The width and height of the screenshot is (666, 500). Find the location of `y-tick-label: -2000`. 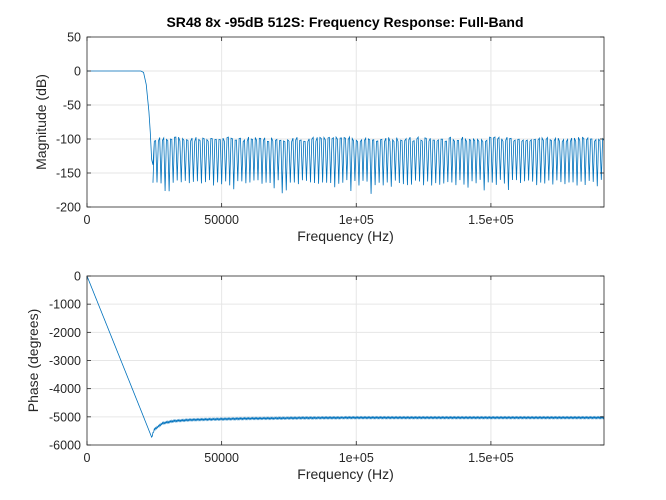

y-tick-label: -2000 is located at coordinates (65, 333).